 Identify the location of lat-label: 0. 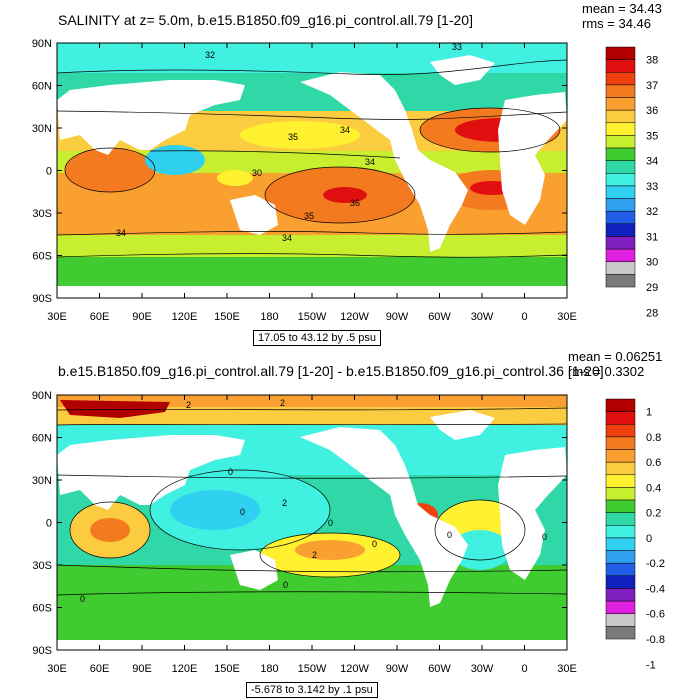
(49, 524).